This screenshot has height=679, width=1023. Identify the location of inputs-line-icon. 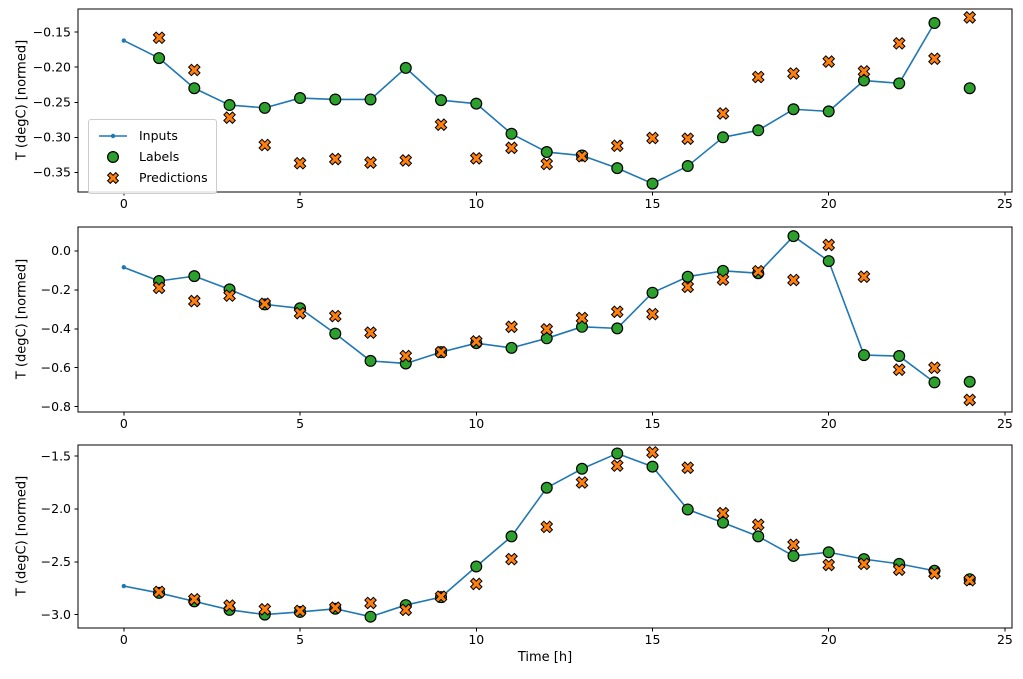
(113, 135).